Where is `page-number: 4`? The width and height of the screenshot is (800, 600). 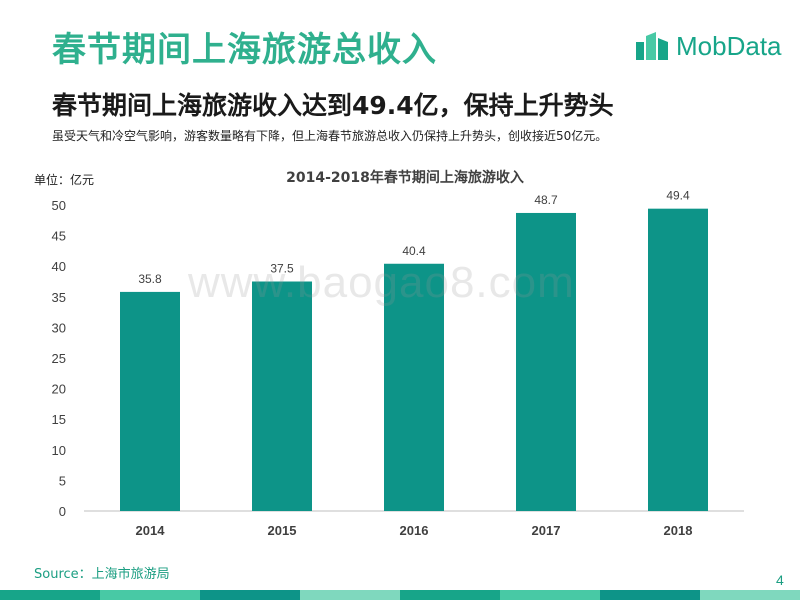
page-number: 4 is located at coordinates (780, 580).